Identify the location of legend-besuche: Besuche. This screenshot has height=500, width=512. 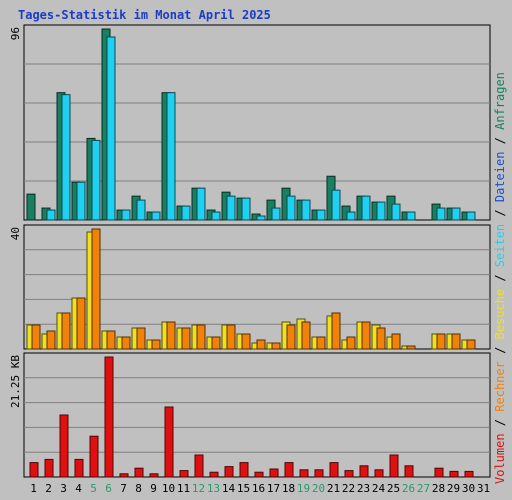
(500, 314).